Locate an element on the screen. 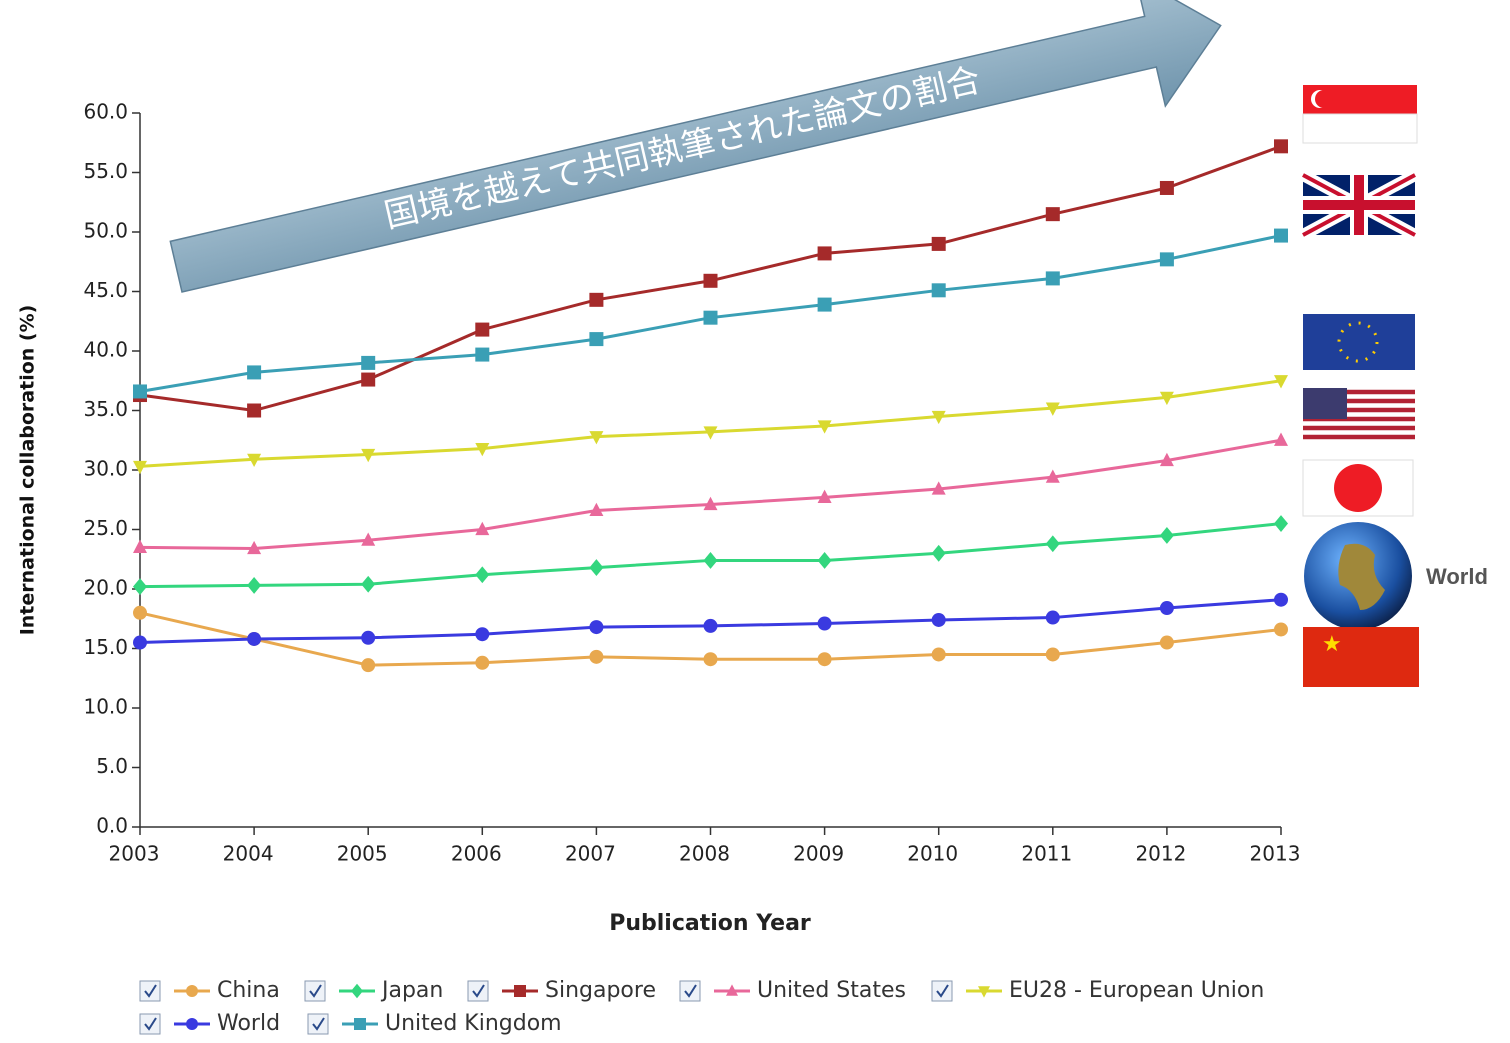 The width and height of the screenshot is (1510, 1043). flag-us is located at coordinates (1359, 417).